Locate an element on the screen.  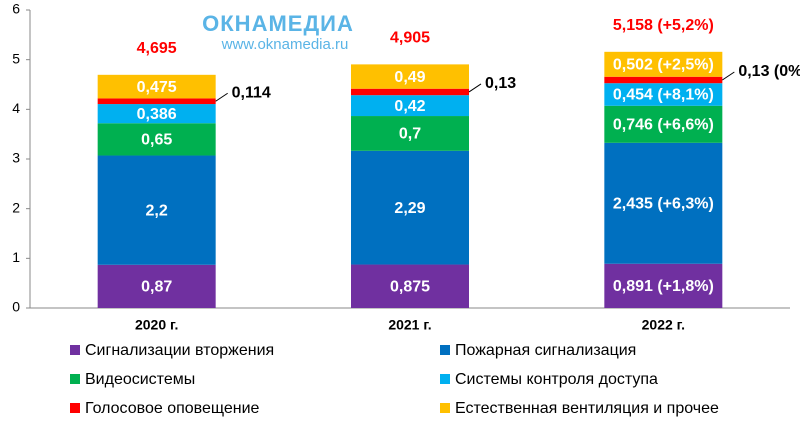
value-label: 2,2 is located at coordinates (157, 210).